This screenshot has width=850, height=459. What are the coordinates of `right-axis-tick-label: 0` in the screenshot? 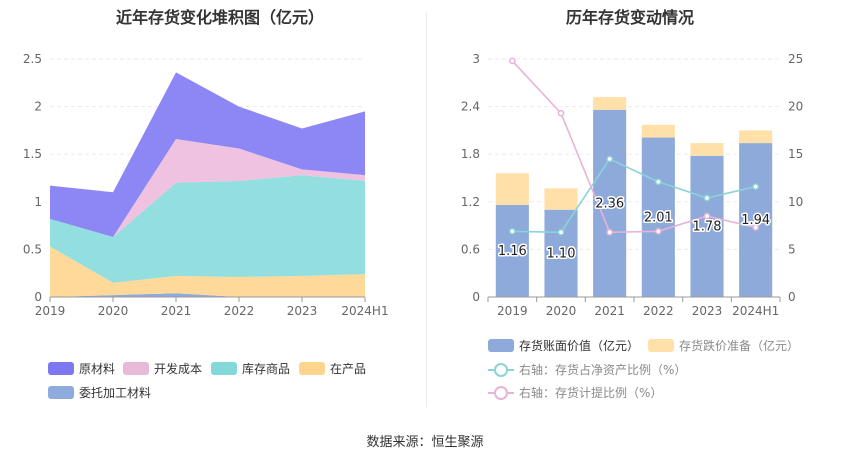 It's located at (792, 297).